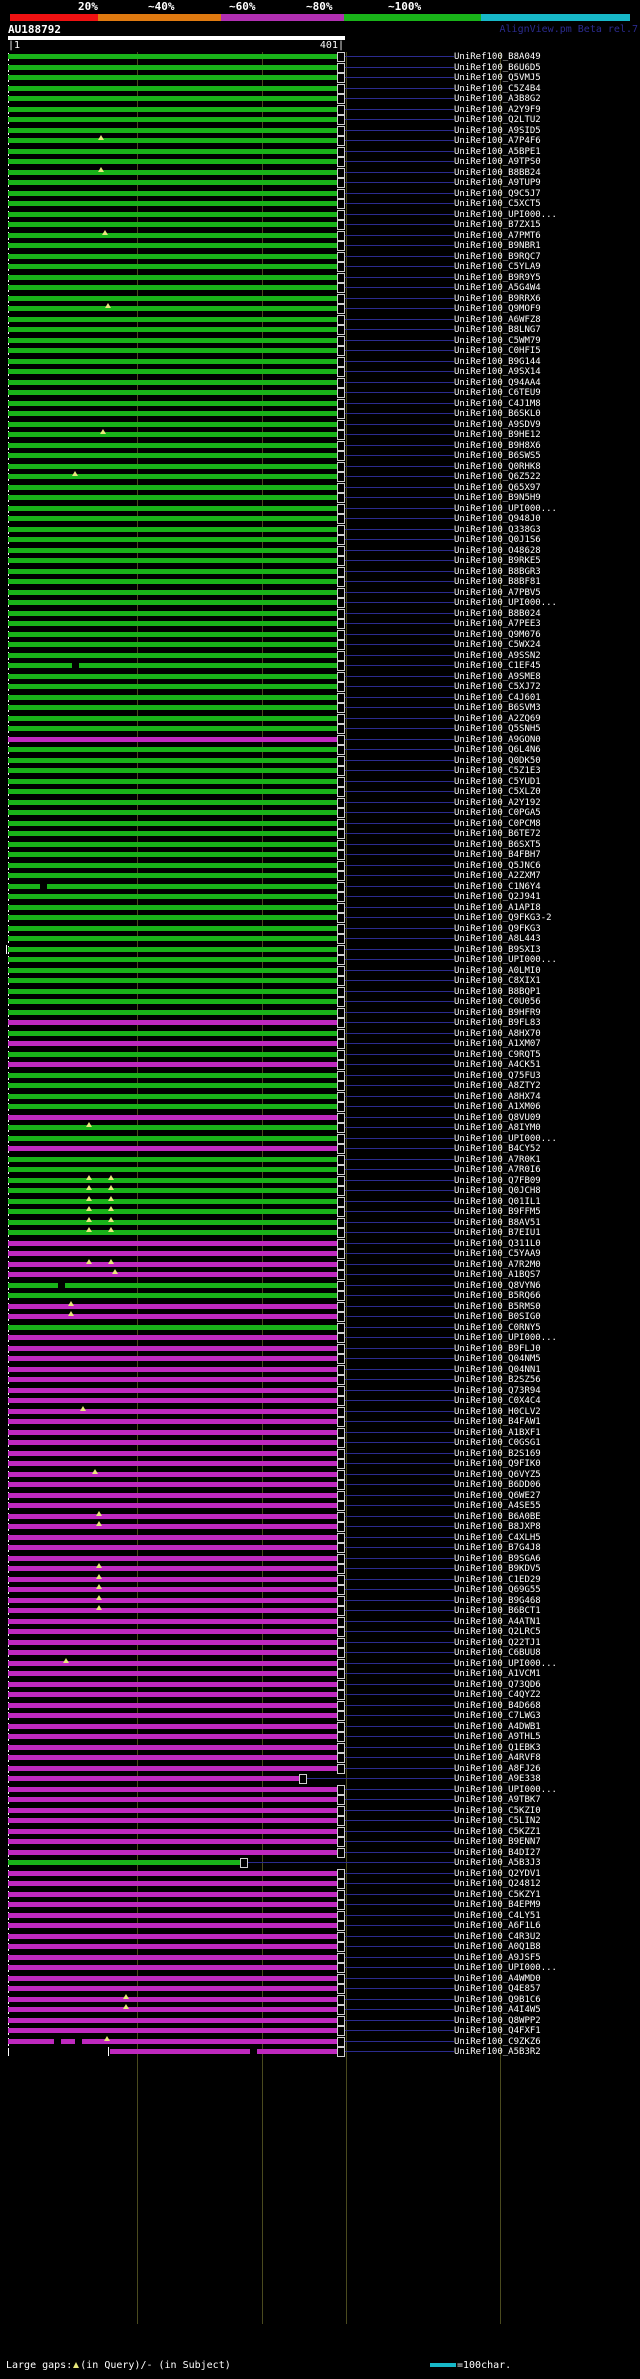 This screenshot has height=2379, width=640. I want to click on alignment-row: UniRef100_A1BXF1, so click(320, 1433).